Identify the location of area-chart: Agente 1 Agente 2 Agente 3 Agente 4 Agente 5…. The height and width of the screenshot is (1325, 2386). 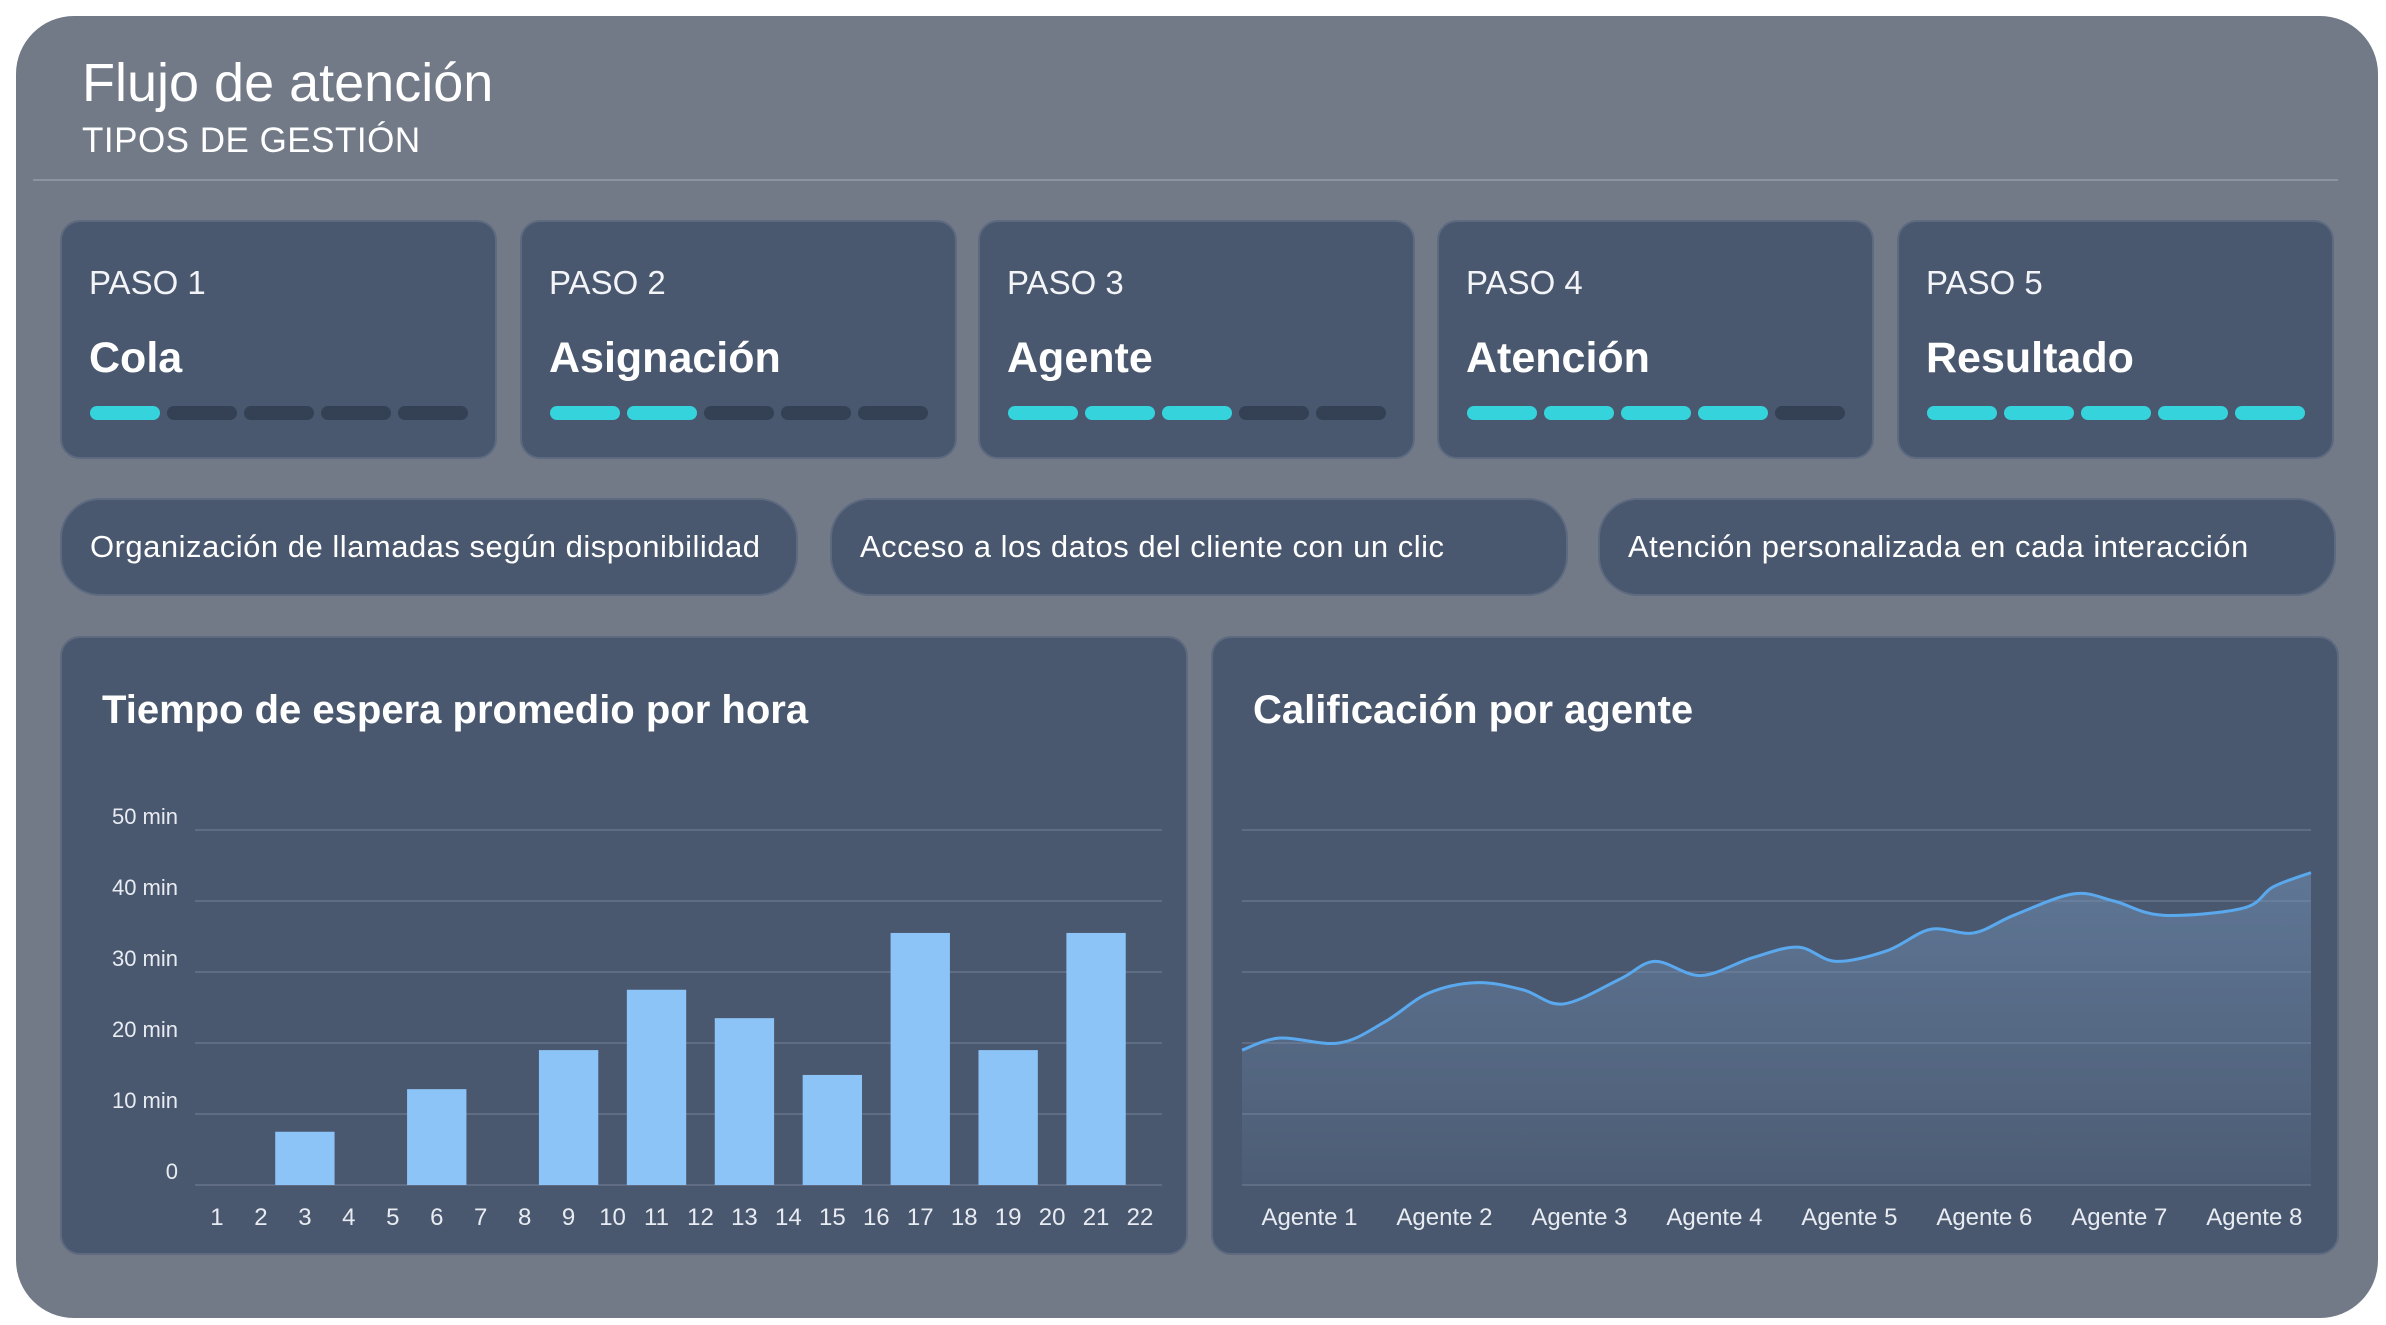
(1776, 1030).